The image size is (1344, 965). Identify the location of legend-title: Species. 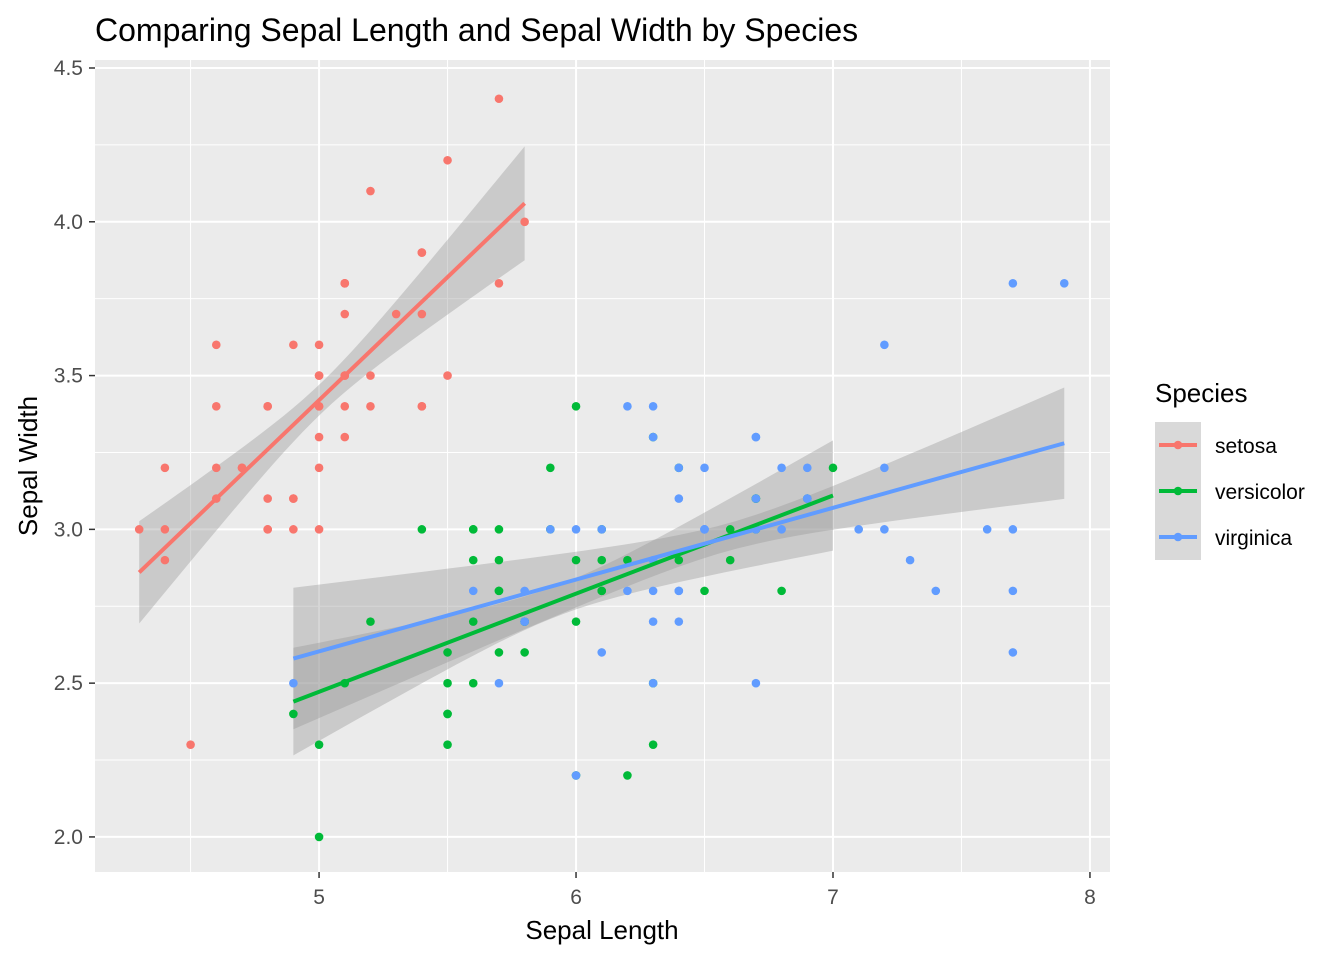
(1201, 393).